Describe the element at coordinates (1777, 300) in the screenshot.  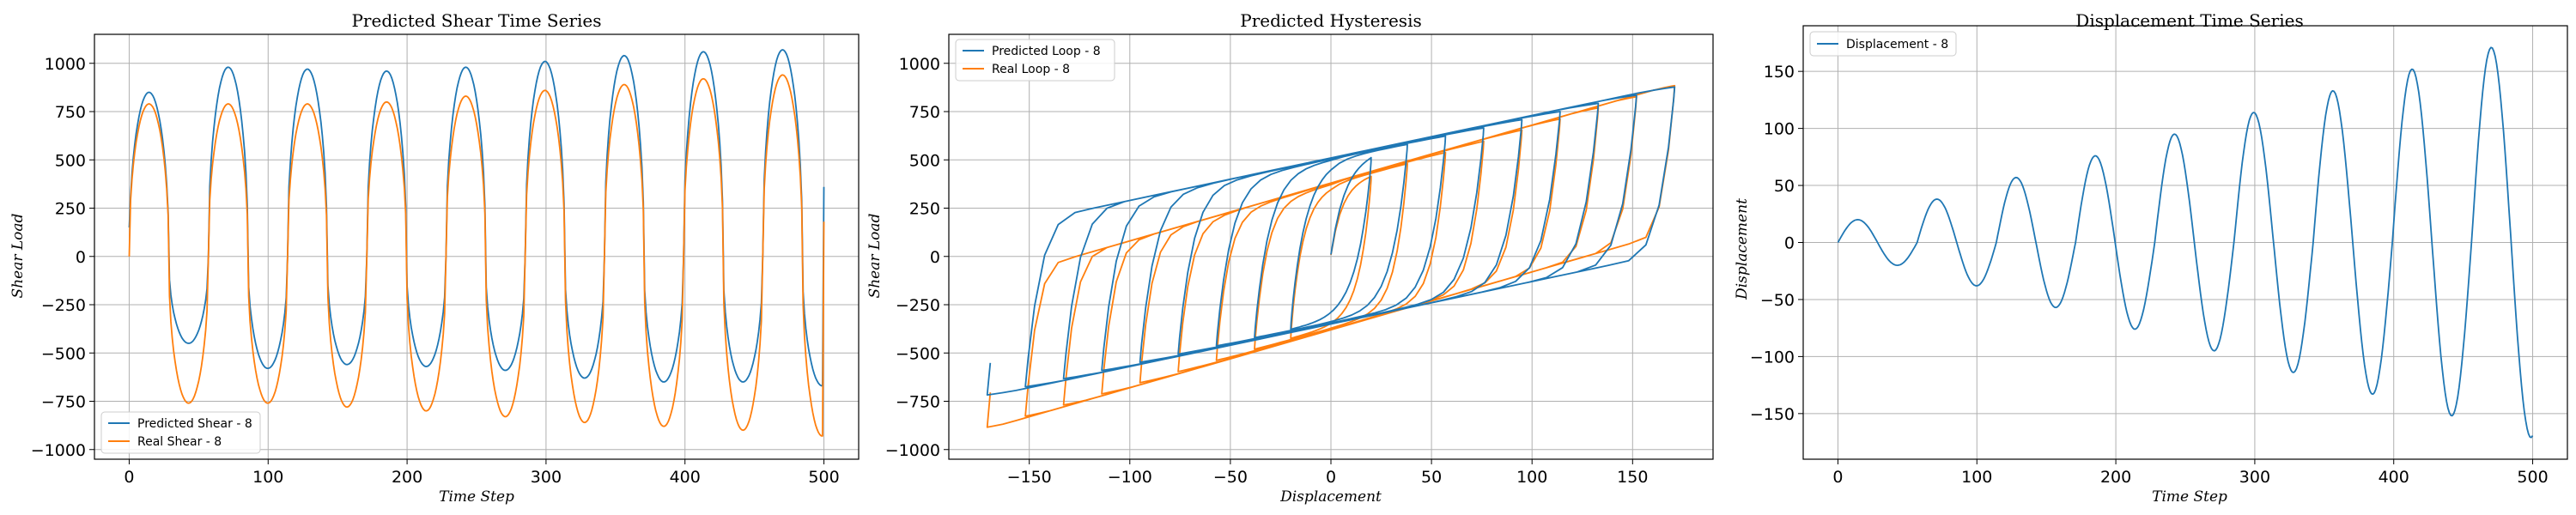
I see `y-tick-label: −50` at that location.